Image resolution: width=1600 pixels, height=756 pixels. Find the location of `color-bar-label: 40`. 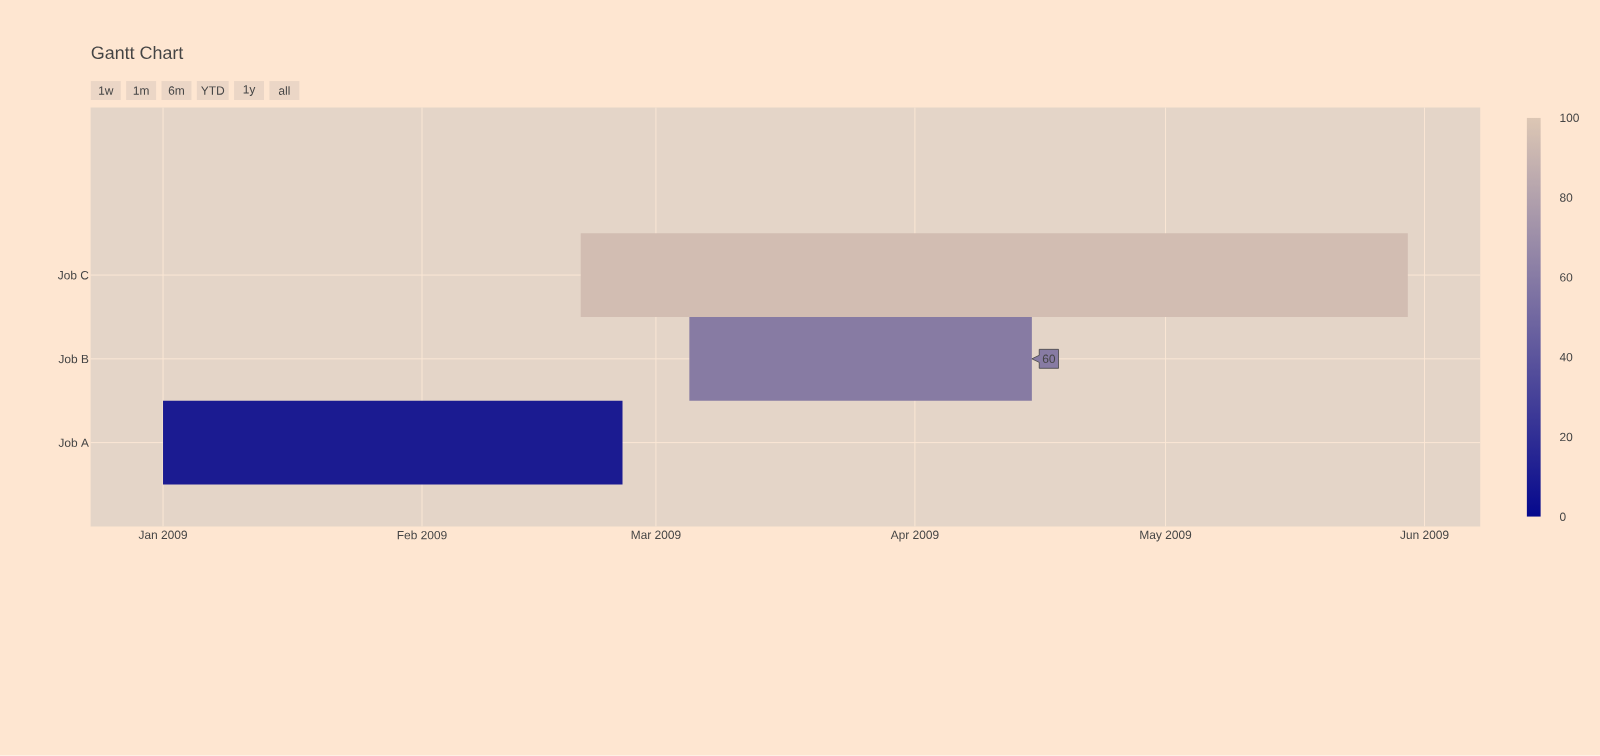

color-bar-label: 40 is located at coordinates (1566, 357).